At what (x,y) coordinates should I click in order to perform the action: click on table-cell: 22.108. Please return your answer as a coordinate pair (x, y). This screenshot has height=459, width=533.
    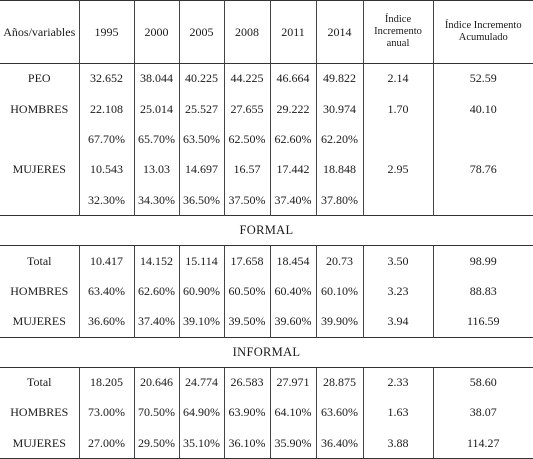
    Looking at the image, I should click on (106, 109).